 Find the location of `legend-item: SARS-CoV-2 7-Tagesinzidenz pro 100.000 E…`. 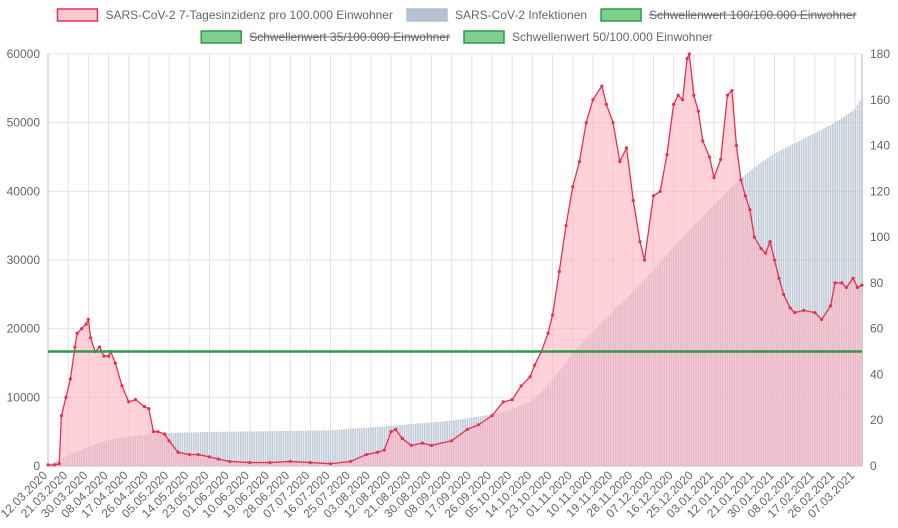

legend-item: SARS-CoV-2 7-Tagesinzidenz pro 100.000 E… is located at coordinates (224, 15).